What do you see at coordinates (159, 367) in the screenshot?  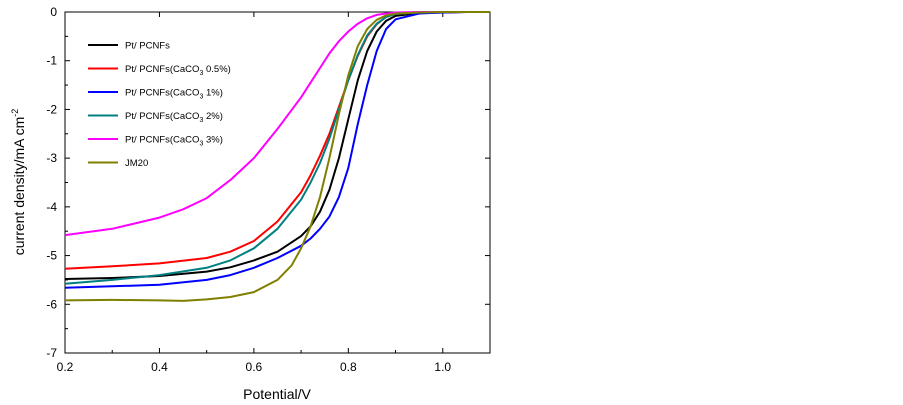 I see `x-tick-label: 0.4` at bounding box center [159, 367].